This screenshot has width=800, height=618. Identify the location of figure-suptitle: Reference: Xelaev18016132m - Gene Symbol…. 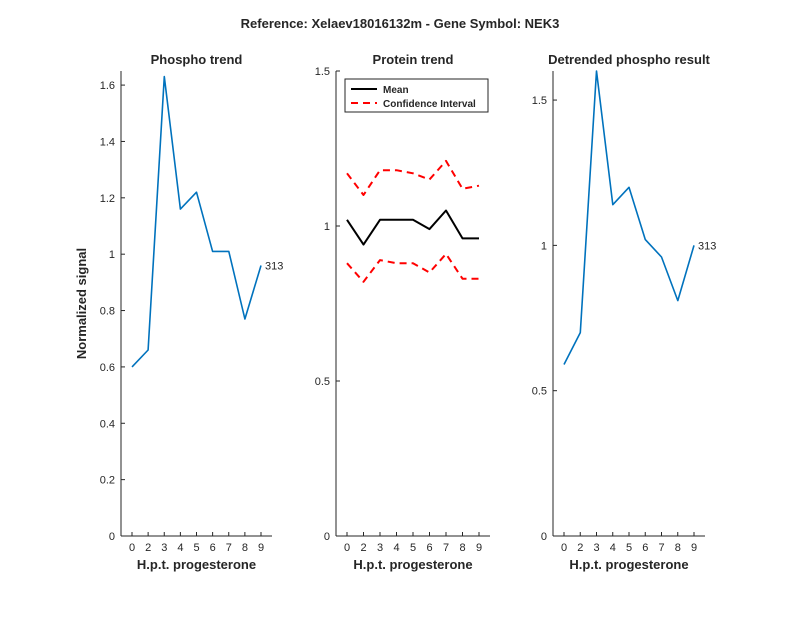
(400, 23).